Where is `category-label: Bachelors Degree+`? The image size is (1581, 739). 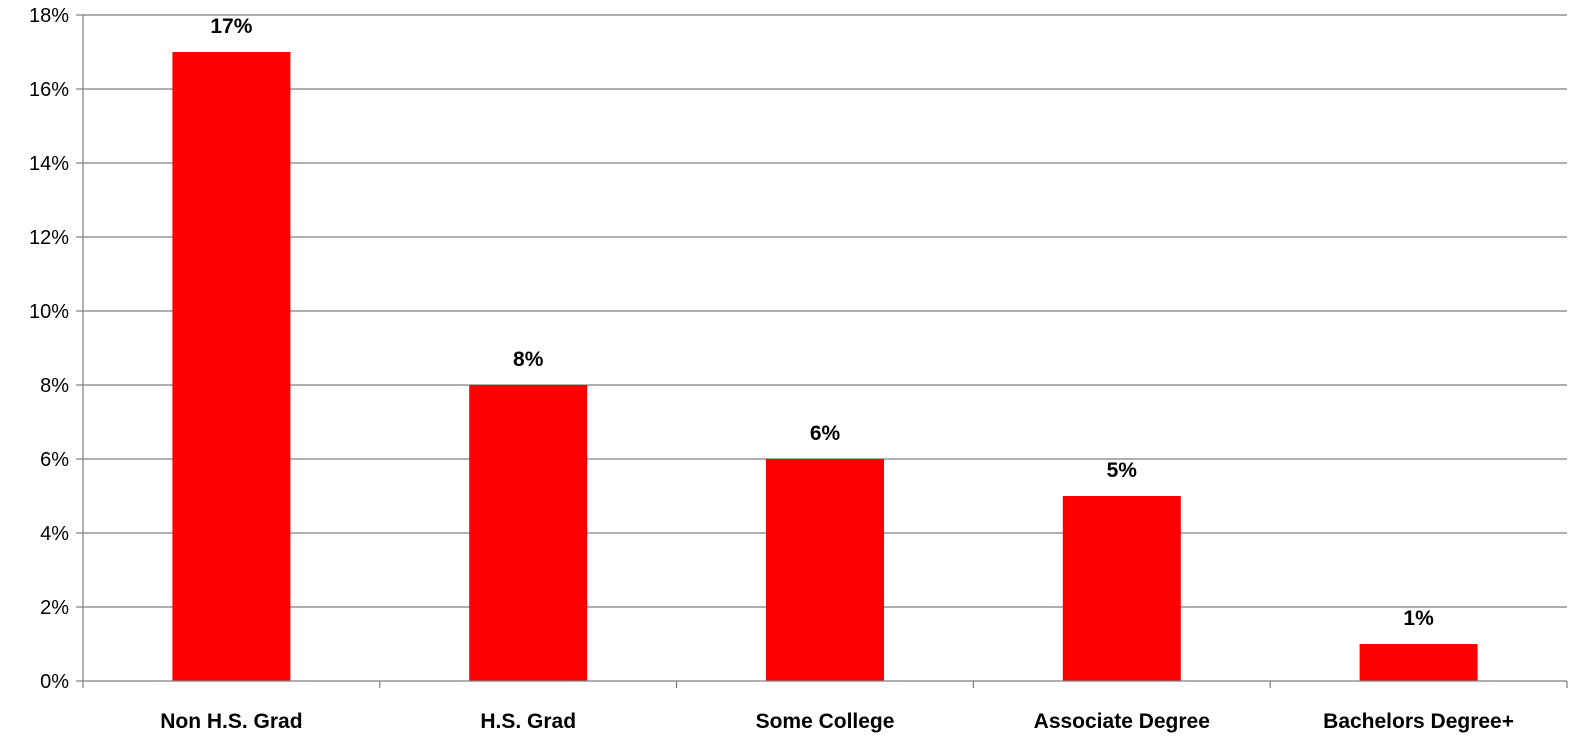
category-label: Bachelors Degree+ is located at coordinates (1418, 721).